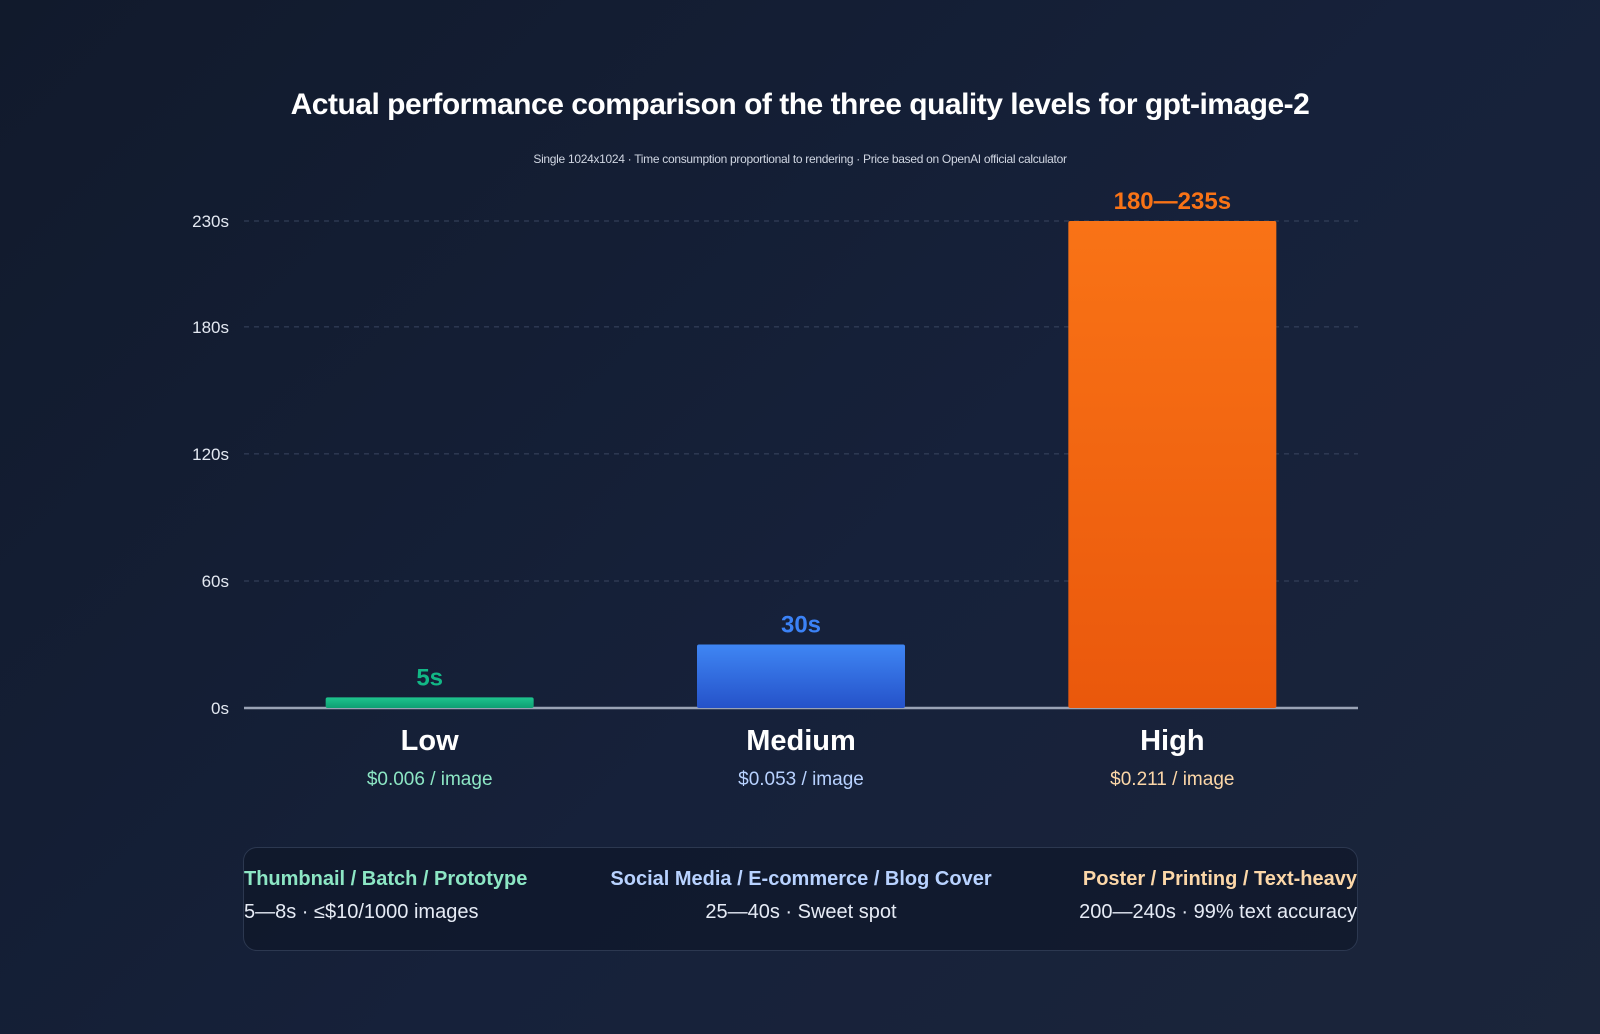 The image size is (1600, 1034). What do you see at coordinates (210, 221) in the screenshot?
I see `y-tick-label: 230s` at bounding box center [210, 221].